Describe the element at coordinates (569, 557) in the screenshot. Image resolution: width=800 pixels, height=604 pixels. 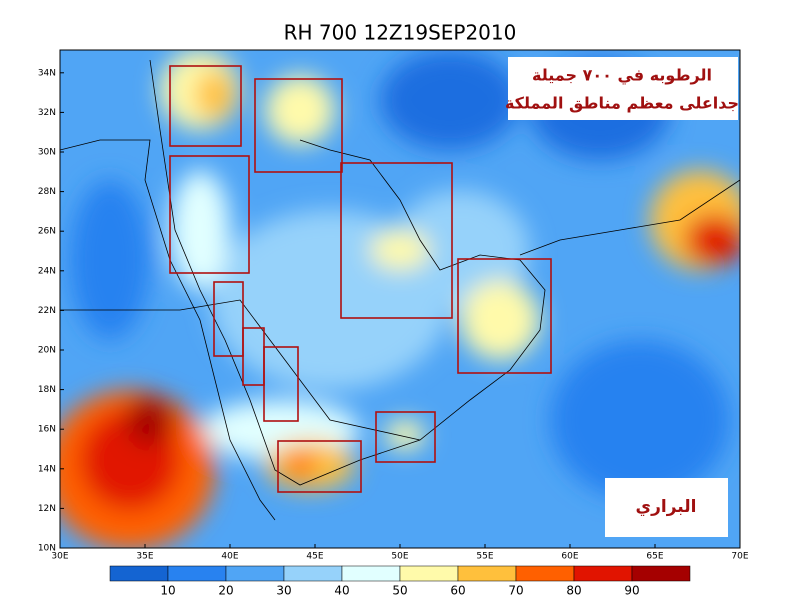
I see `lon-label: 60E` at that location.